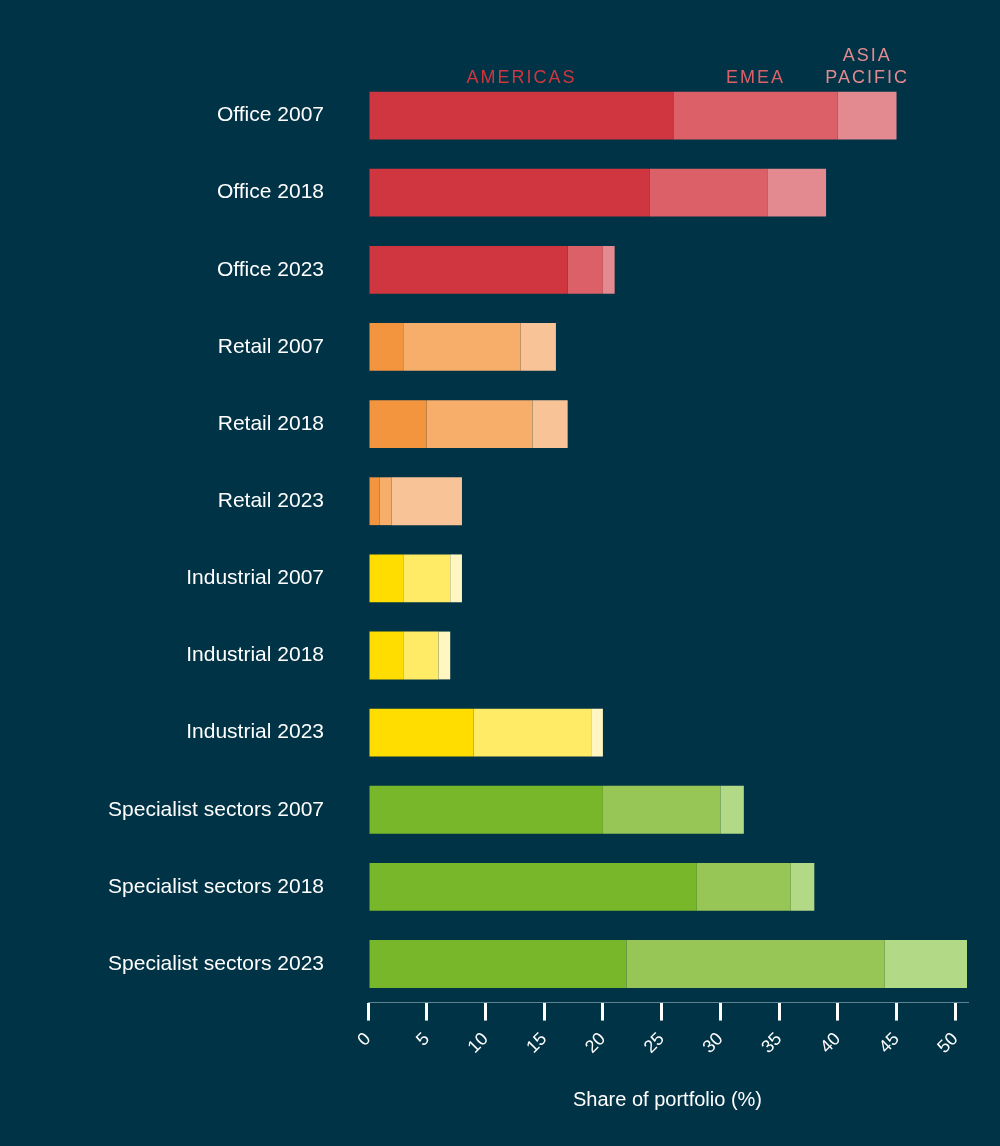 Image resolution: width=1000 pixels, height=1146 pixels. Describe the element at coordinates (521, 76) in the screenshot. I see `series-label: AMERICAS` at that location.